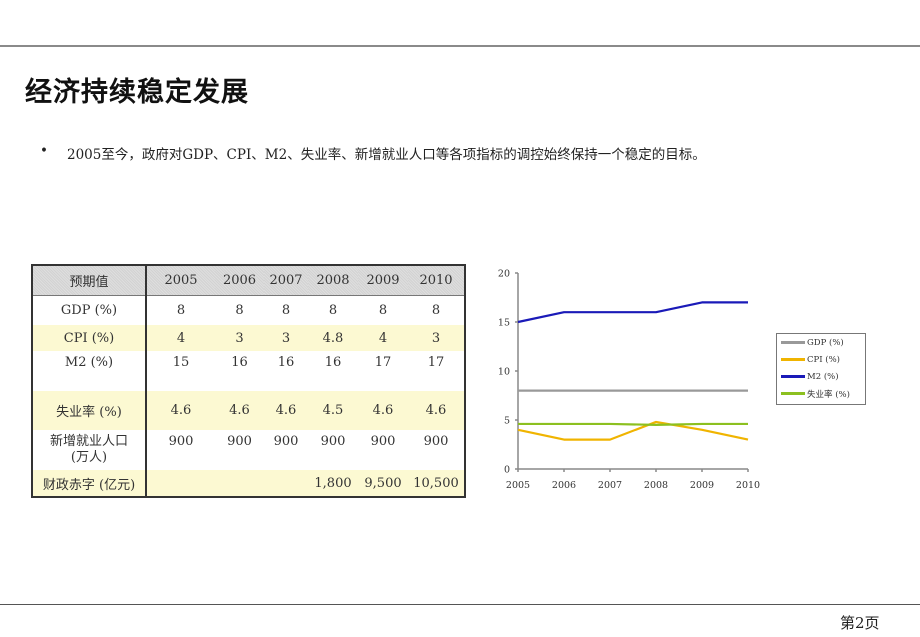 The width and height of the screenshot is (920, 637). Describe the element at coordinates (89, 280) in the screenshot. I see `table-header-cell: 预期值` at that location.